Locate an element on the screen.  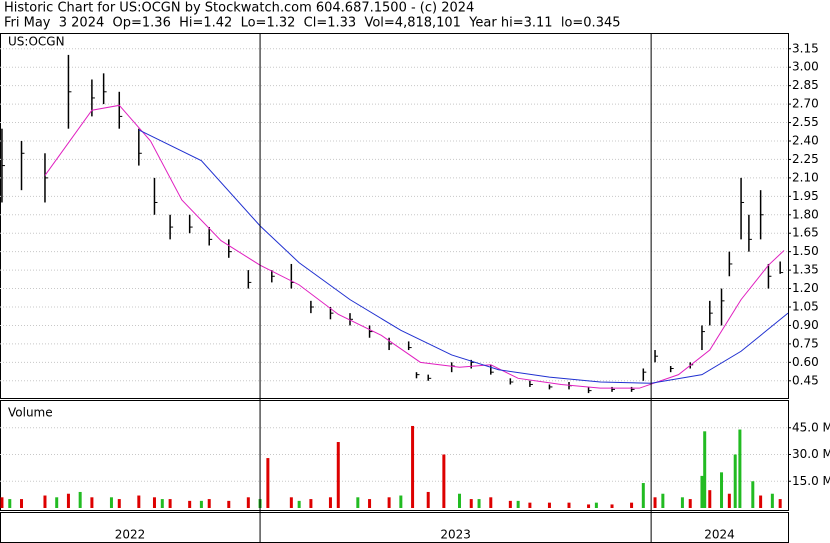
y-tick-label: 30.0 M is located at coordinates (811, 454).